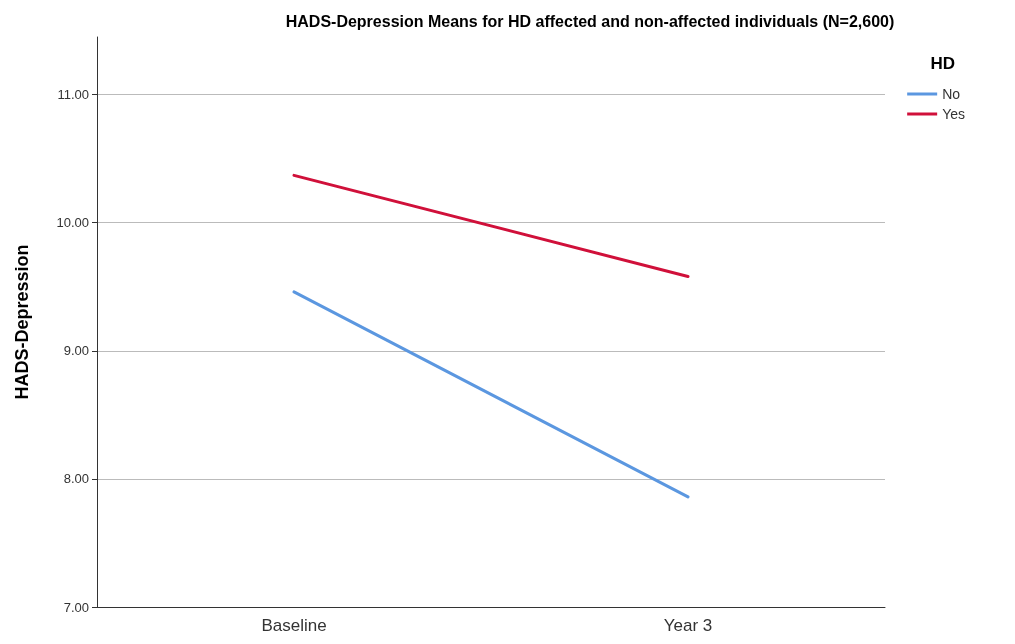 Image resolution: width=1015 pixels, height=644 pixels. What do you see at coordinates (953, 114) in the screenshot?
I see `legend-label: Yes` at bounding box center [953, 114].